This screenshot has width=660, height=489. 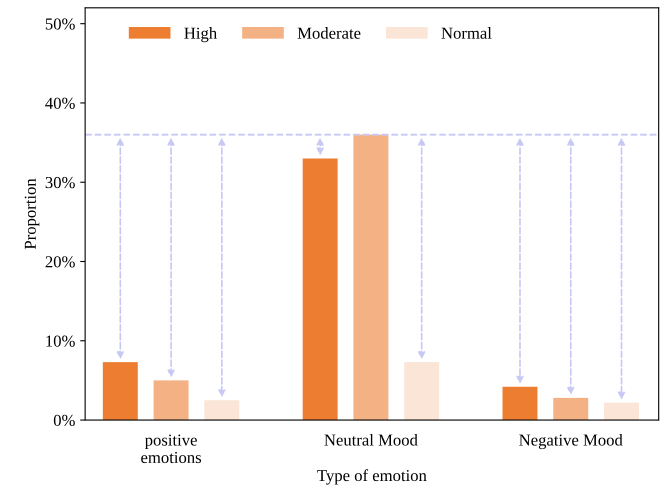 I want to click on x-tick-label: Negative Mood, so click(x=571, y=442).